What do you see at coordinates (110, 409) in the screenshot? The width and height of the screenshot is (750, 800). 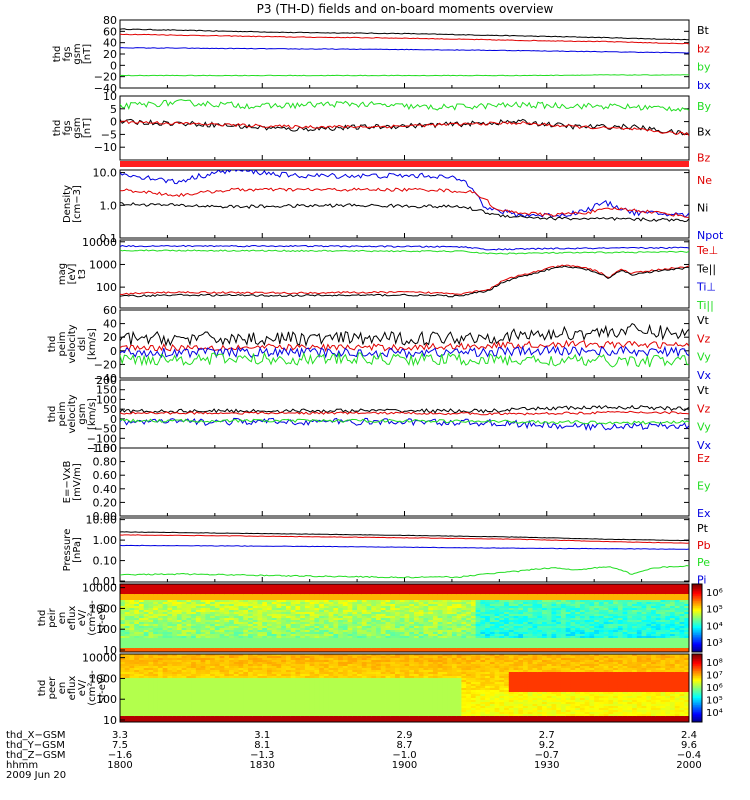 I see `y-tick-label: 50` at bounding box center [110, 409].